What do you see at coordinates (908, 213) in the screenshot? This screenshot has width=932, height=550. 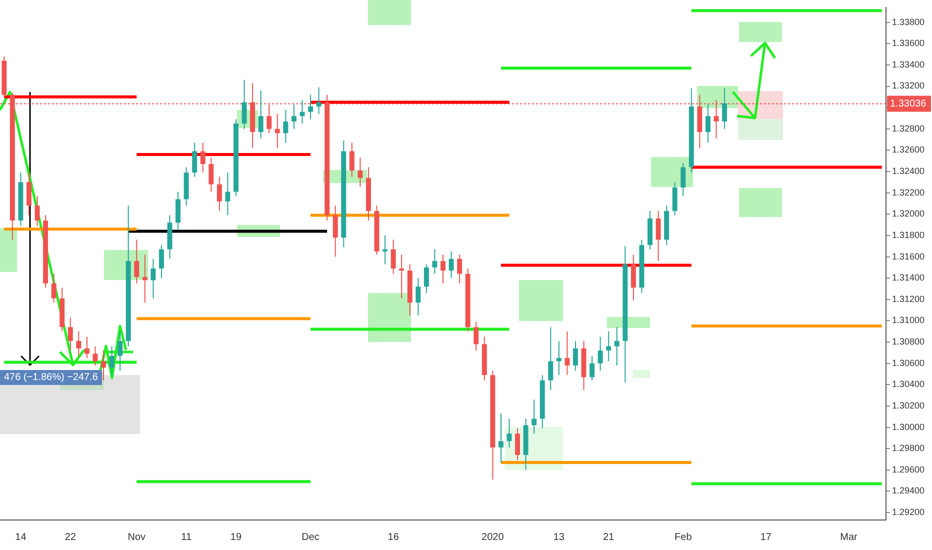 I see `y-tick-label: 1.32000` at bounding box center [908, 213].